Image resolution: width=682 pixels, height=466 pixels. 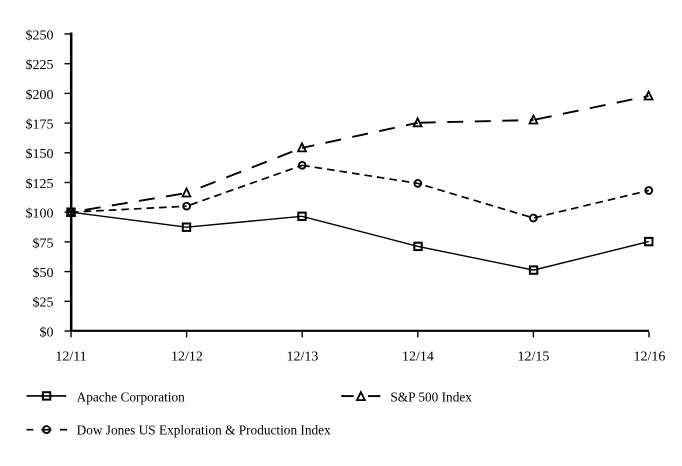 I want to click on svg-text: S&P 500 Index, so click(x=431, y=396).